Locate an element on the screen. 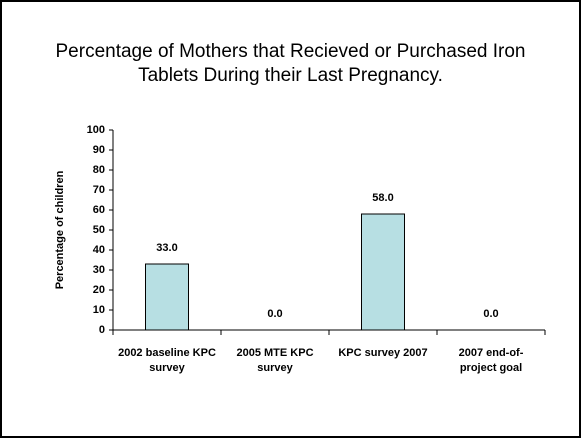 The width and height of the screenshot is (581, 438). x-tick-label: 2002 baseline KPC survey is located at coordinates (167, 360).